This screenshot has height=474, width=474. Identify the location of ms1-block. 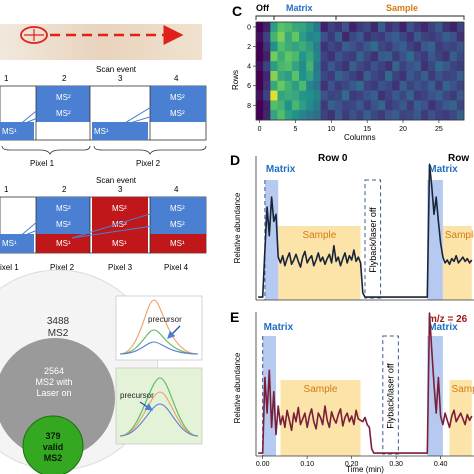
(120, 131).